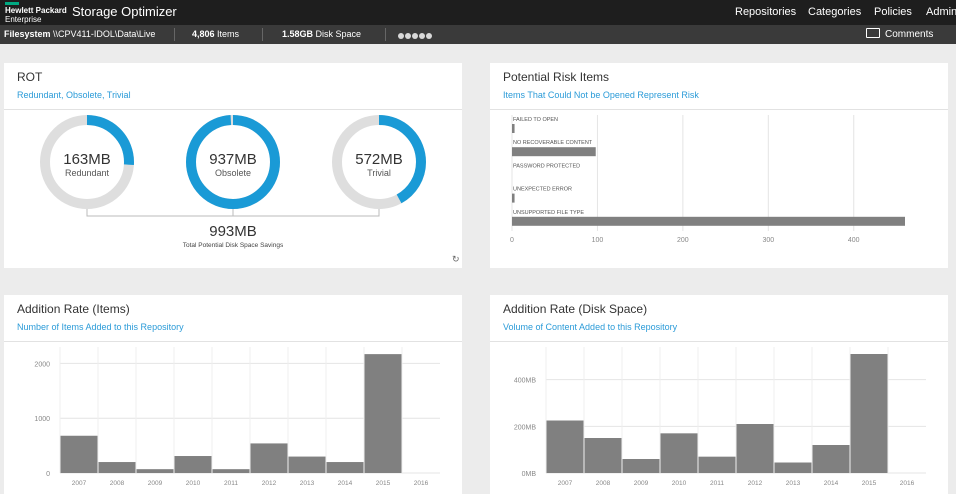 This screenshot has width=956, height=494. I want to click on nav-policies: Policies, so click(893, 12).